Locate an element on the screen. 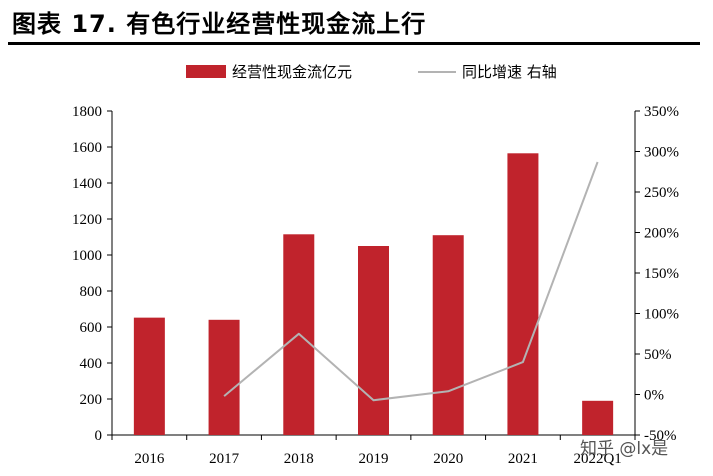 This screenshot has height=476, width=713. left-tick-label: 200 is located at coordinates (91, 400).